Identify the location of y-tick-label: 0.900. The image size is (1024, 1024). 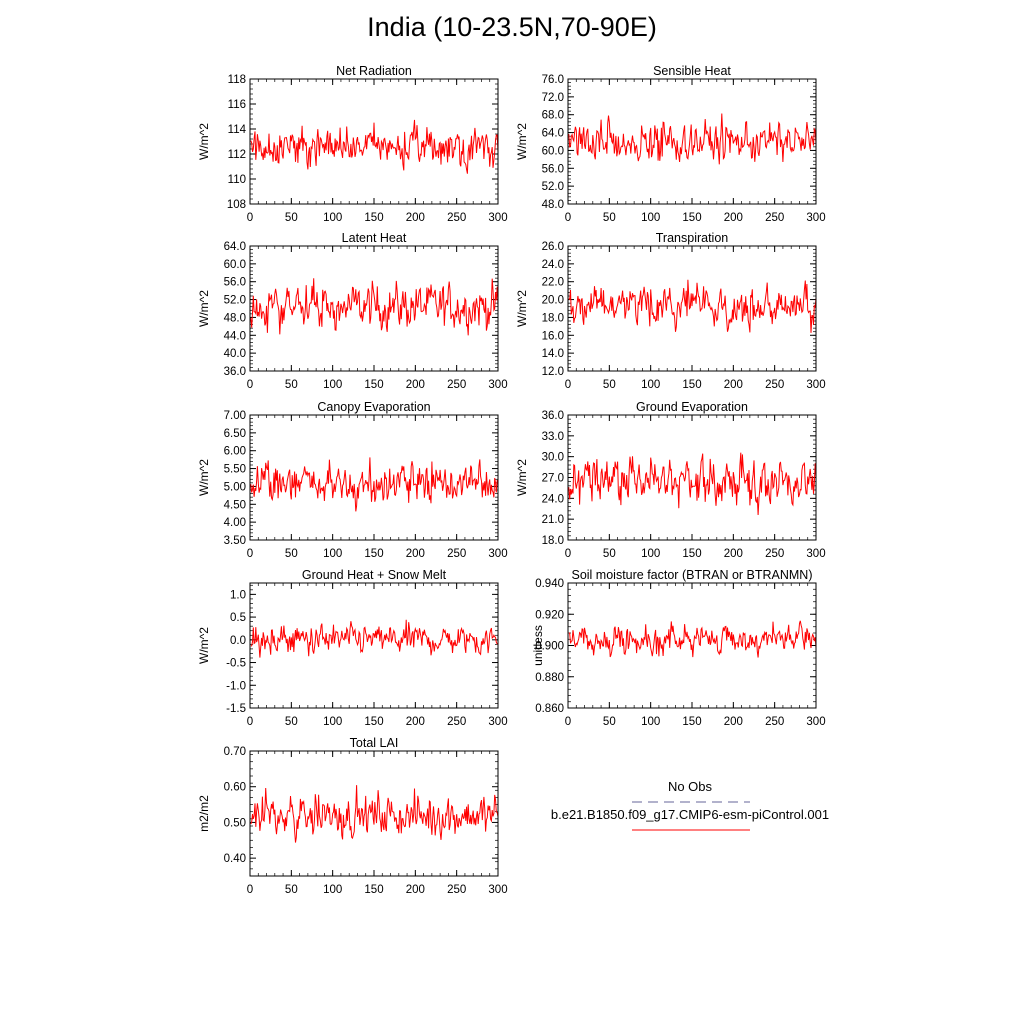
(549, 647).